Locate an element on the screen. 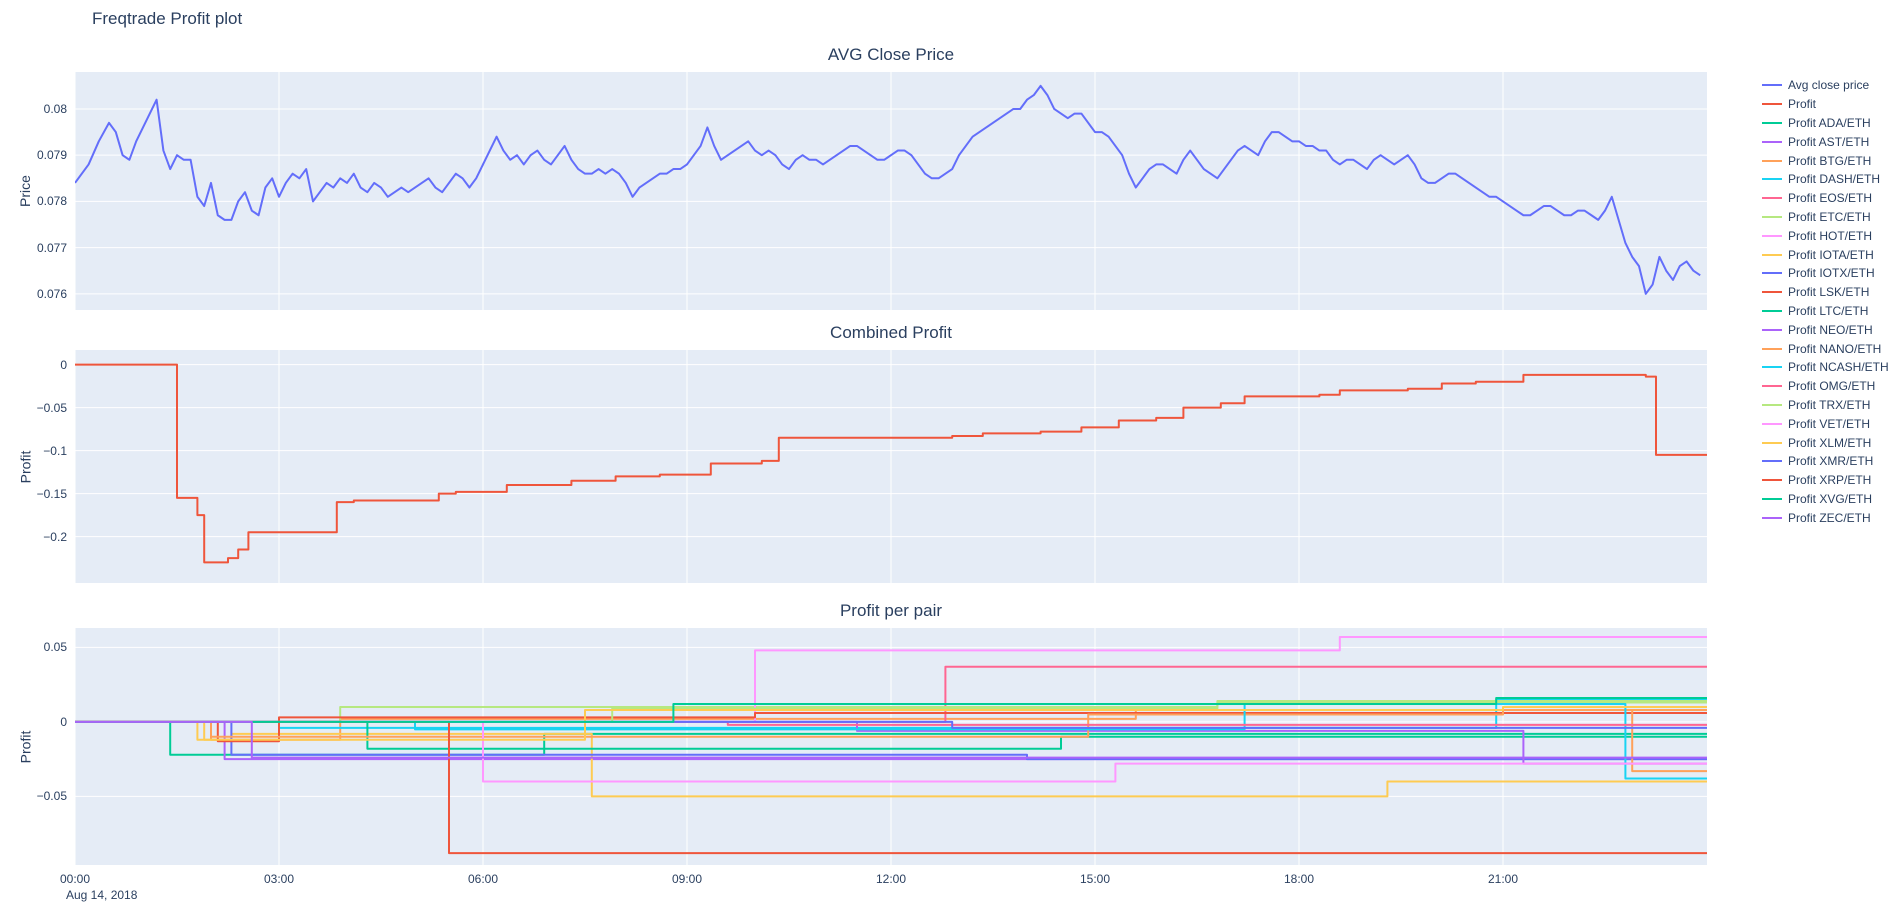 The image size is (1896, 913). legend-item: Profit AST/ETH is located at coordinates (1825, 141).